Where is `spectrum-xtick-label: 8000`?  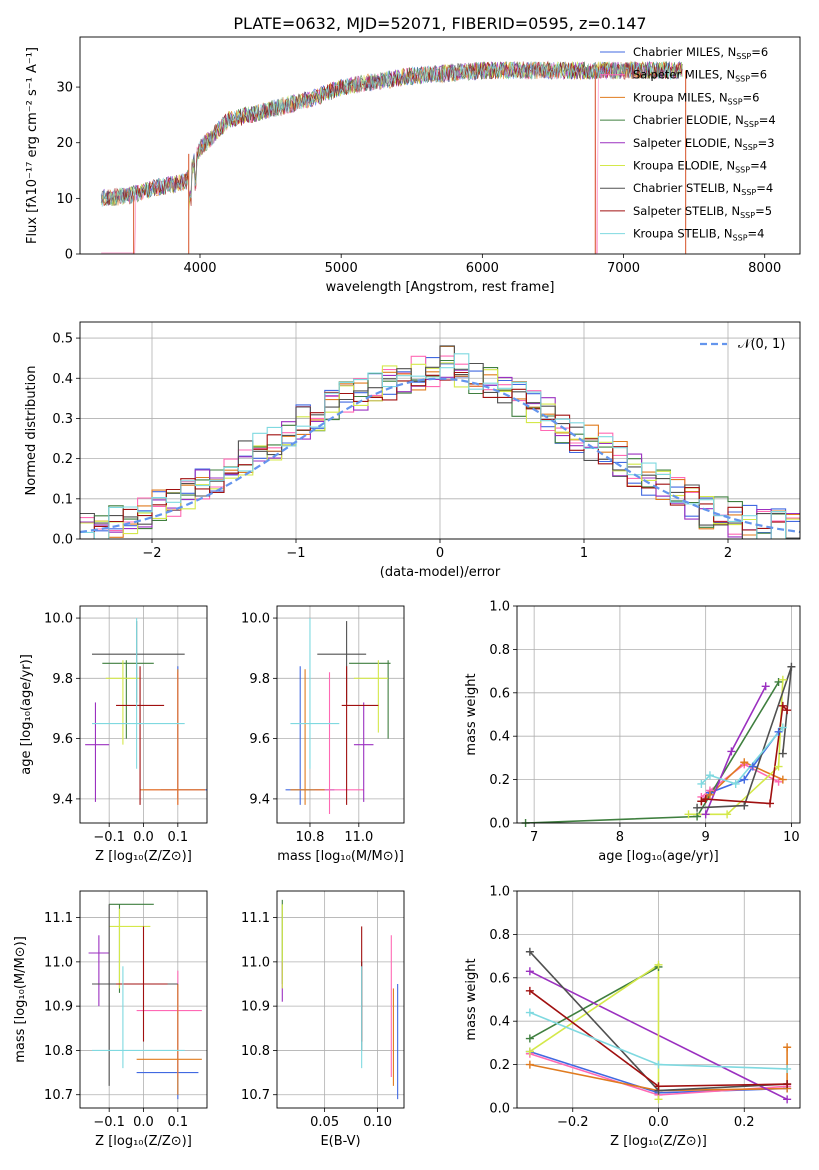 spectrum-xtick-label: 8000 is located at coordinates (764, 268).